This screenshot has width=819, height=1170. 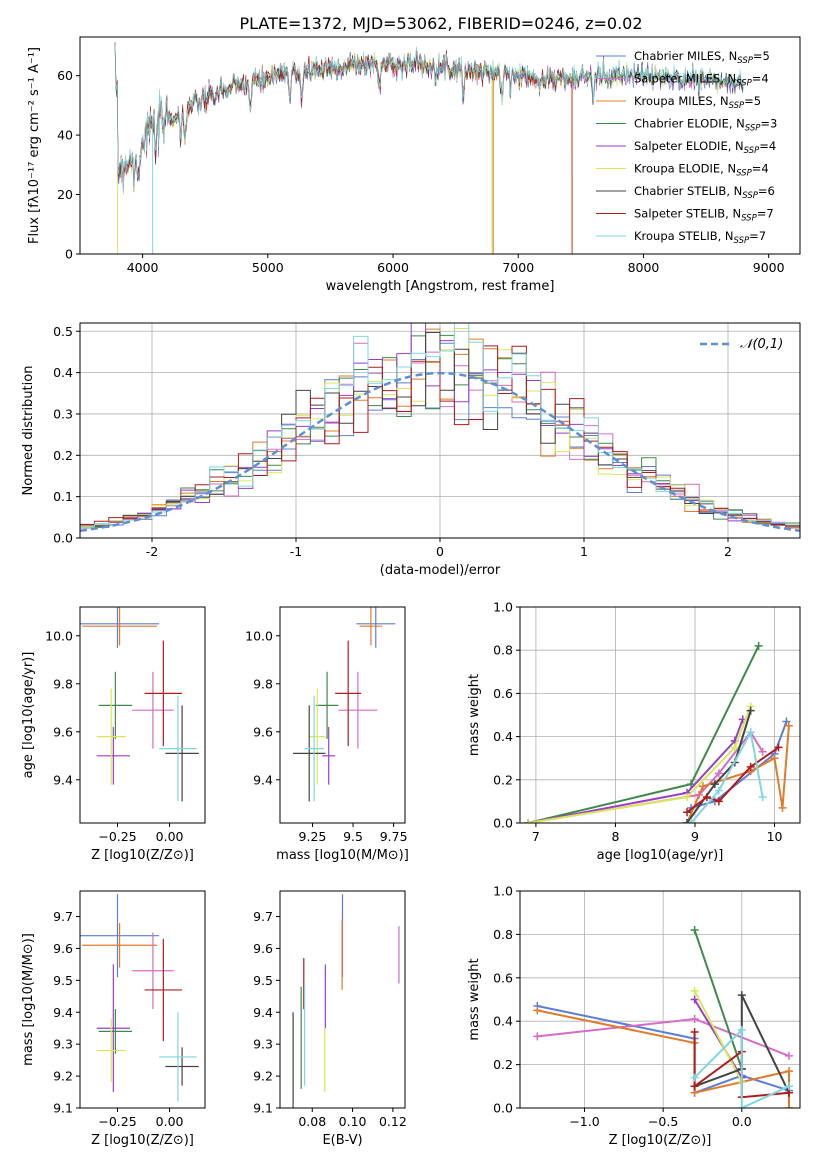 I want to click on x-tick-label: 0.00, so click(x=170, y=1121).